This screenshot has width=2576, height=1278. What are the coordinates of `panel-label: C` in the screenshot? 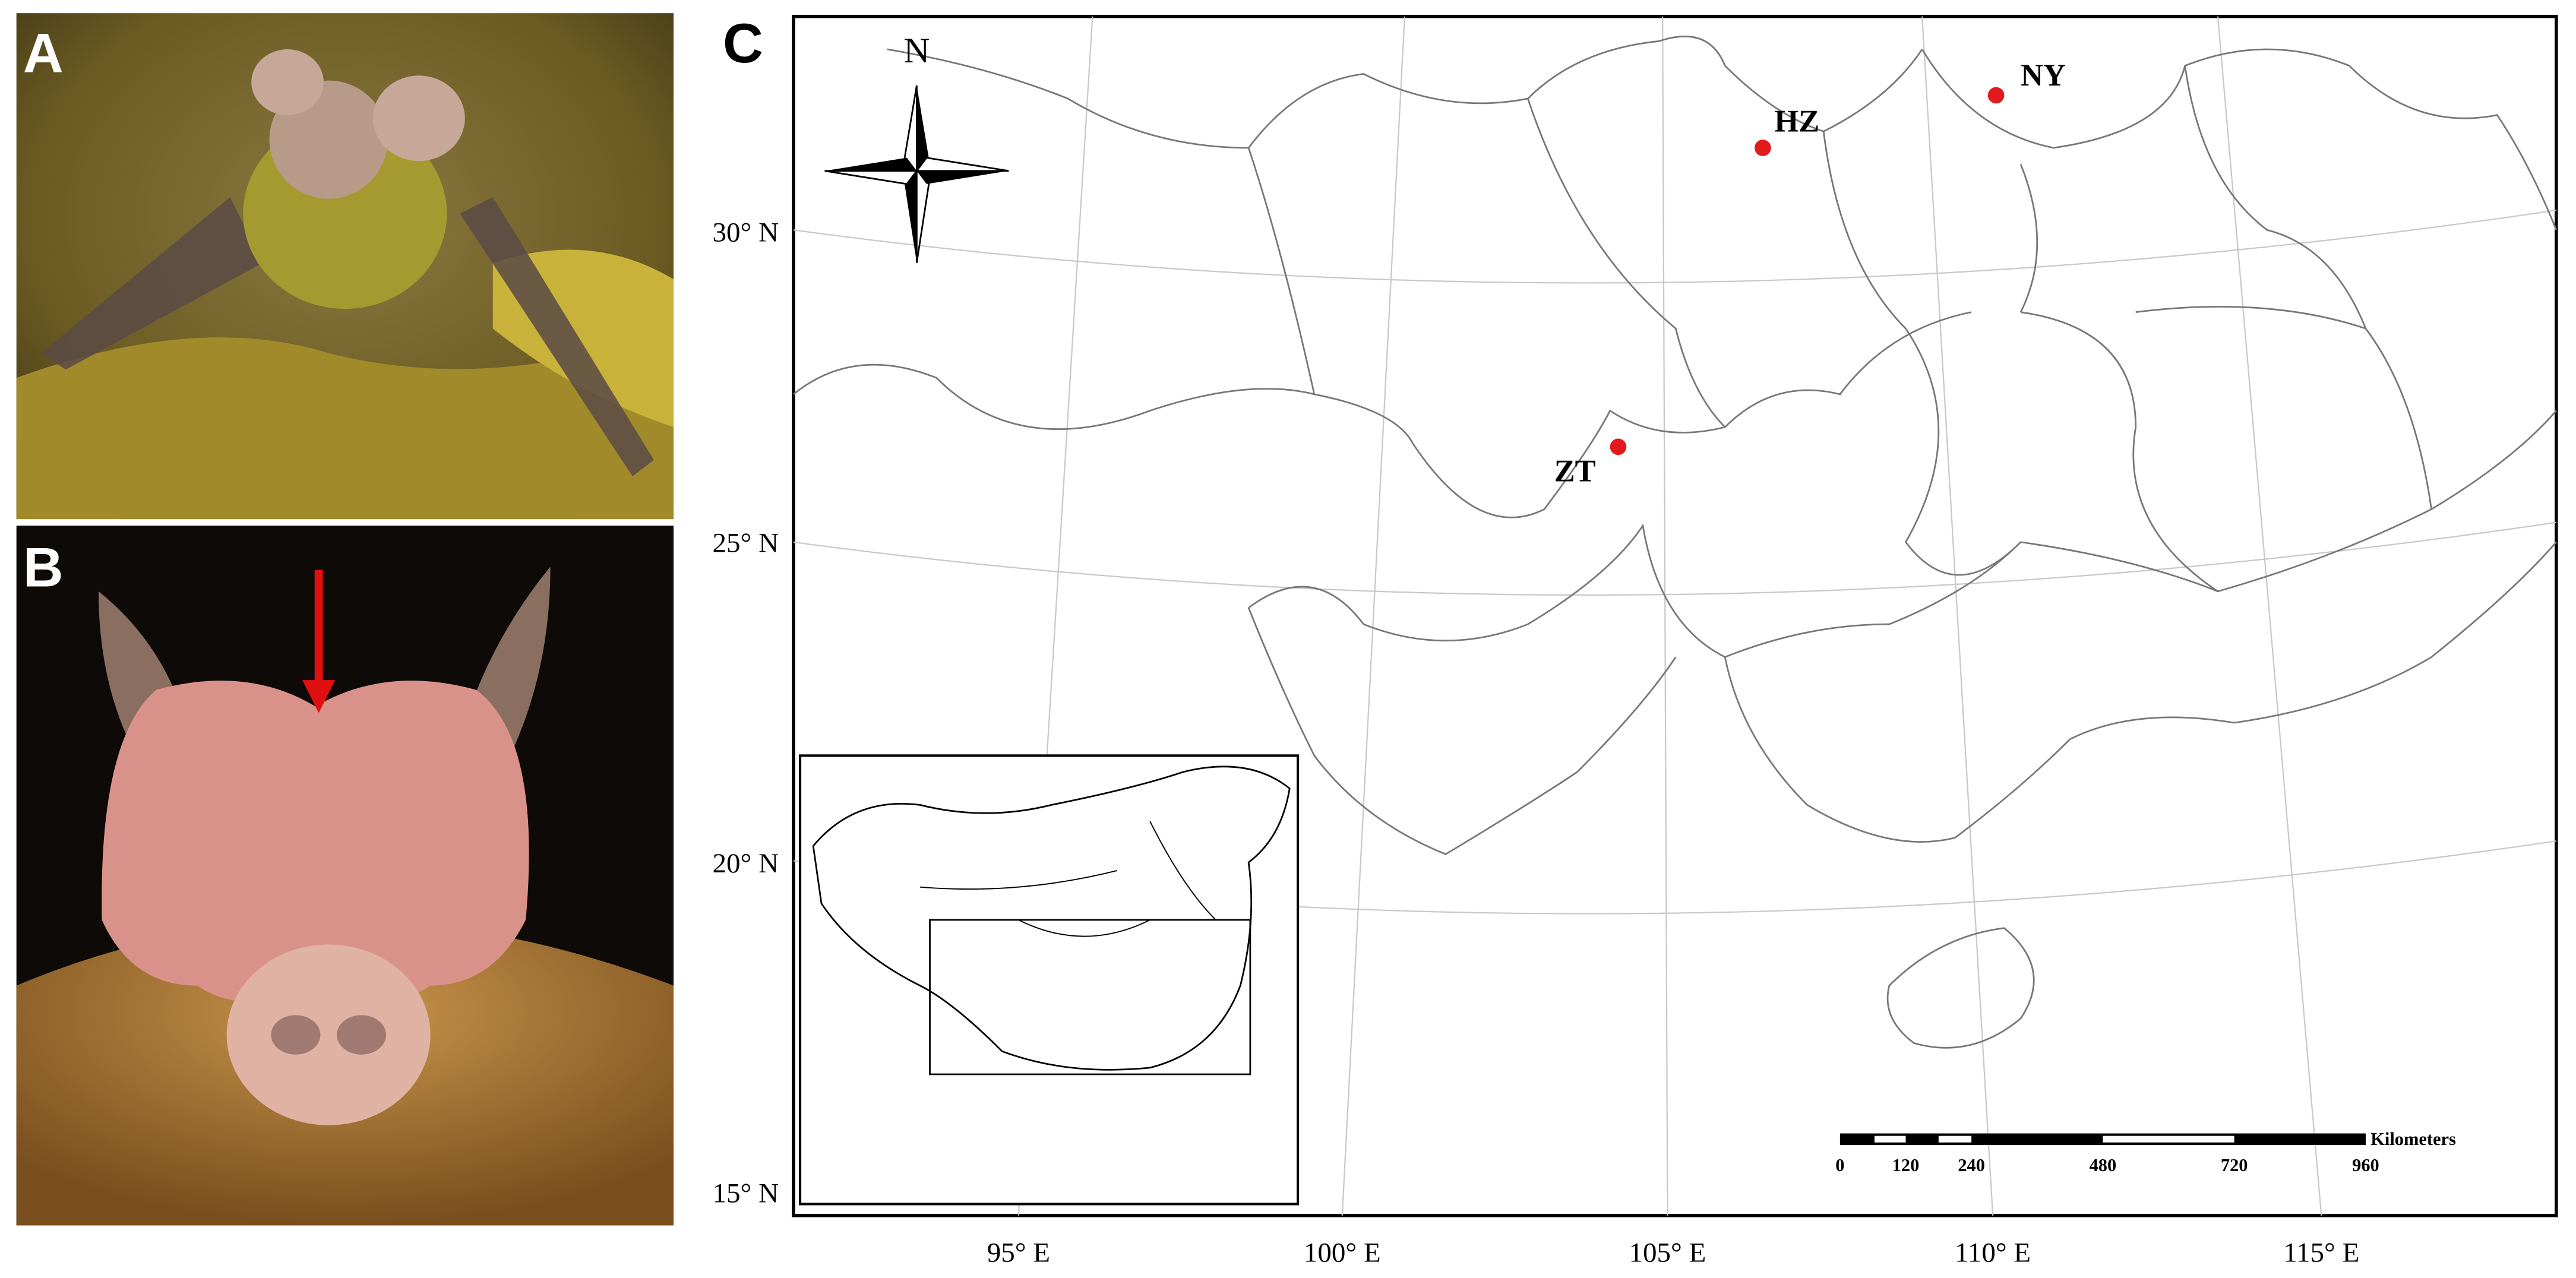 It's located at (743, 43).